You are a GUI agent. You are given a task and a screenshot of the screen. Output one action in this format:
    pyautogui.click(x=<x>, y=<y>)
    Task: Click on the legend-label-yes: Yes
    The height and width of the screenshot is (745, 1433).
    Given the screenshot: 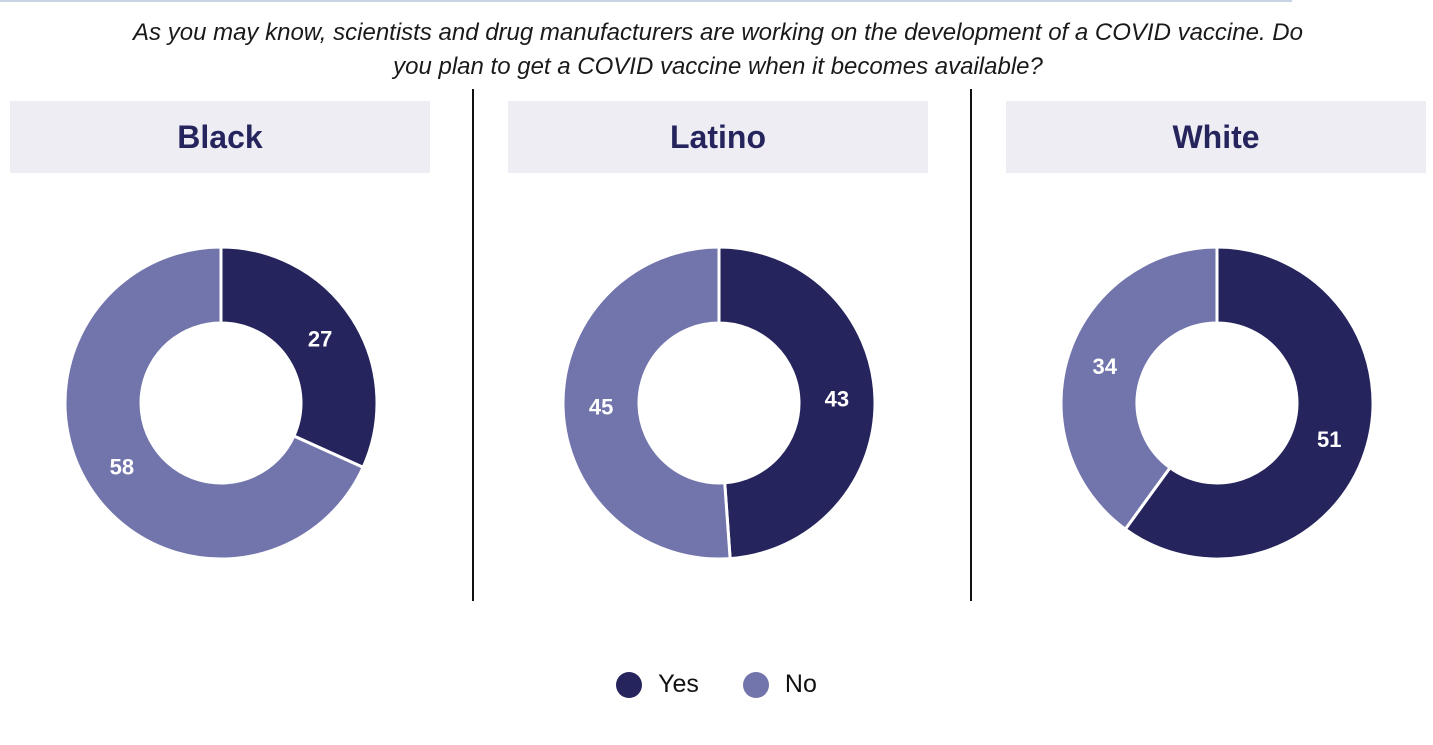 What is the action you would take?
    pyautogui.click(x=678, y=684)
    